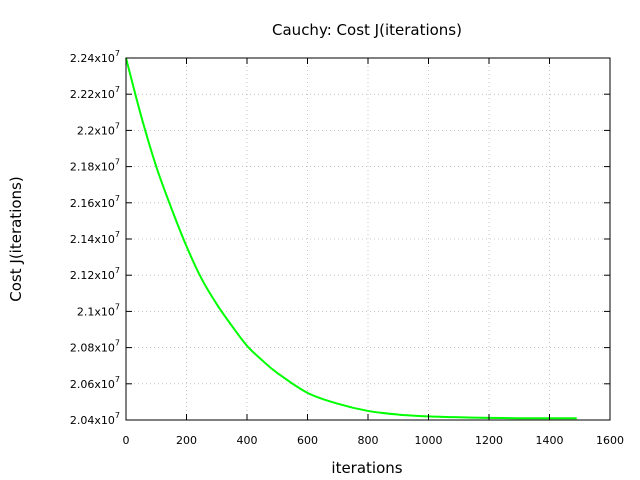 Image resolution: width=640 pixels, height=480 pixels. Describe the element at coordinates (98, 310) in the screenshot. I see `y-tick-label: 2.1x10⁷` at that location.